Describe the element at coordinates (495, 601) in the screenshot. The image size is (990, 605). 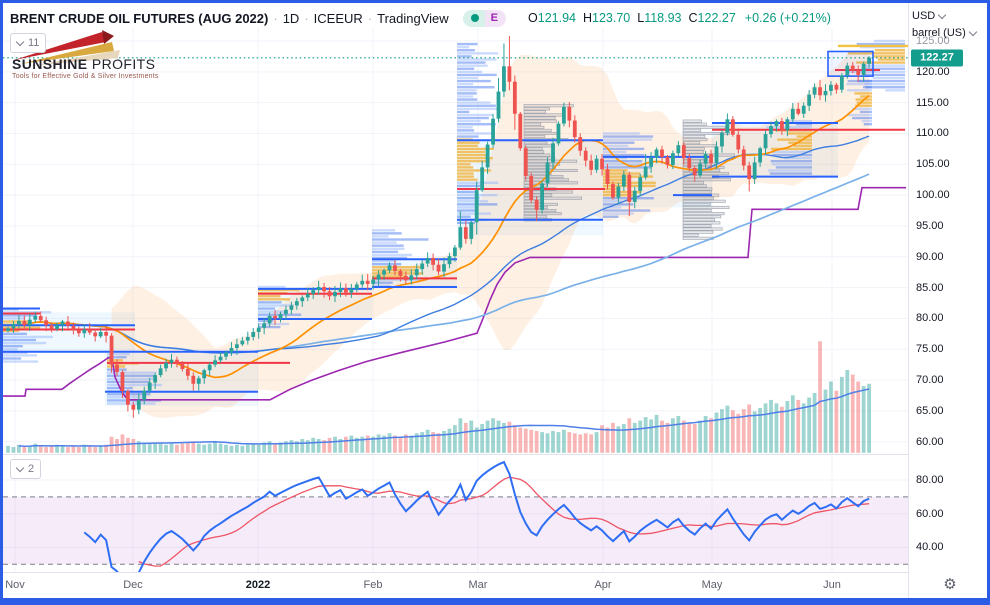
I see `window-border-bottom` at that location.